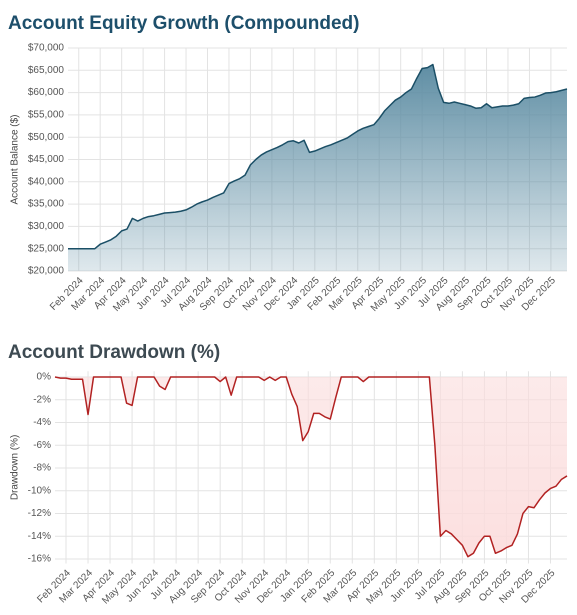 Image resolution: width=577 pixels, height=615 pixels. Describe the element at coordinates (42, 468) in the screenshot. I see `y-tick-label: -8%` at that location.